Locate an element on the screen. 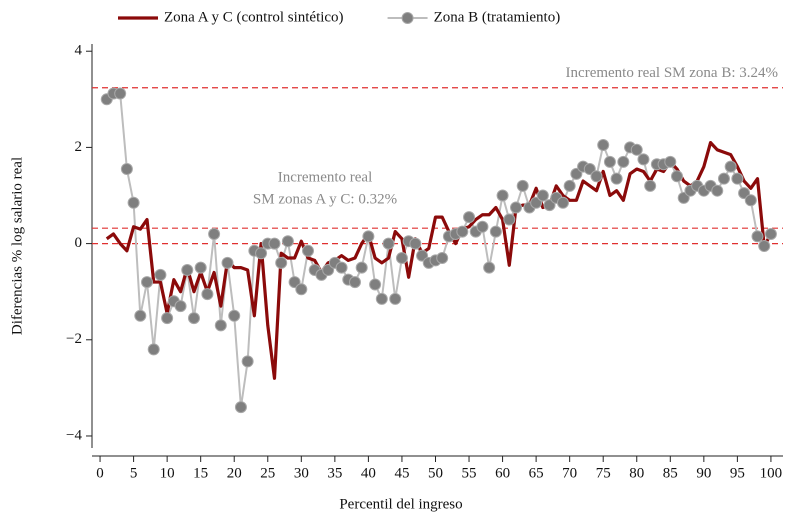 Image resolution: width=790 pixels, height=520 pixels. x-tick-label: 60 is located at coordinates (502, 473).